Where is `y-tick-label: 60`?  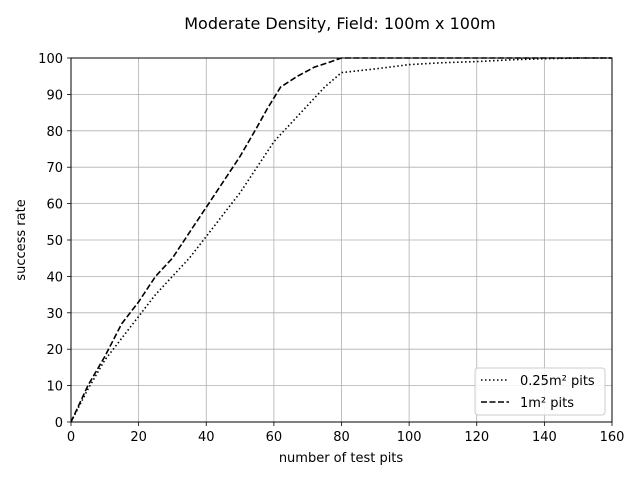
y-tick-label: 60 is located at coordinates (54, 205).